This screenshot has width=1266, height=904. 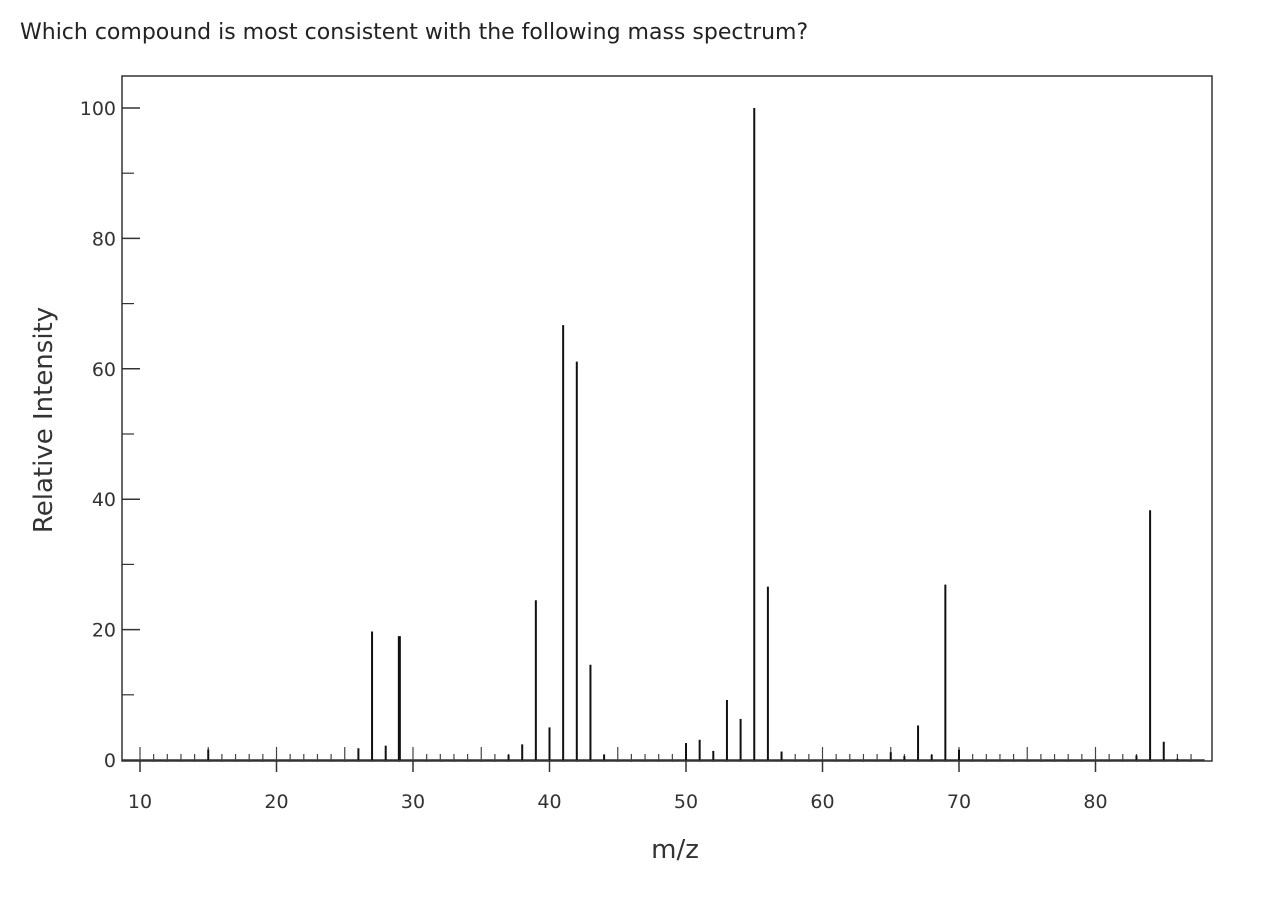 I want to click on y-tick-label: 60, so click(x=104, y=370).